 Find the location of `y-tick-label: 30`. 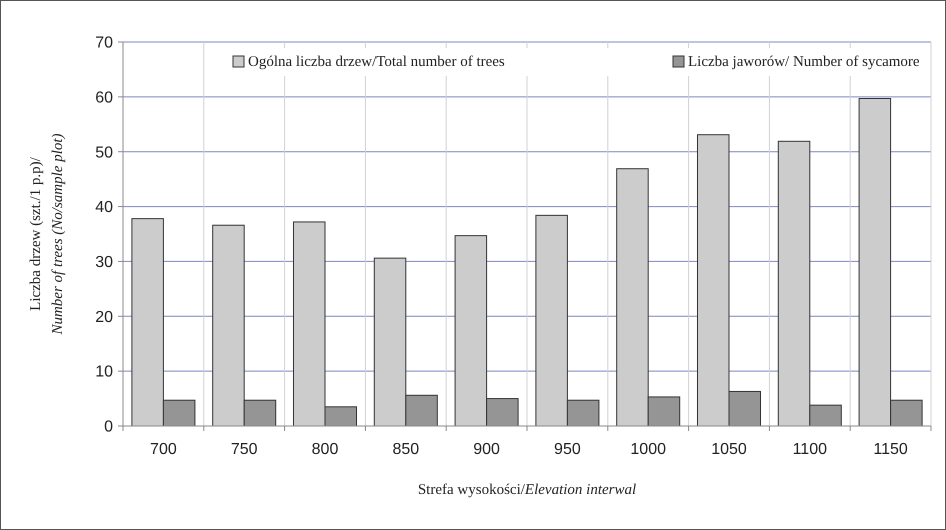

y-tick-label: 30 is located at coordinates (104, 263).